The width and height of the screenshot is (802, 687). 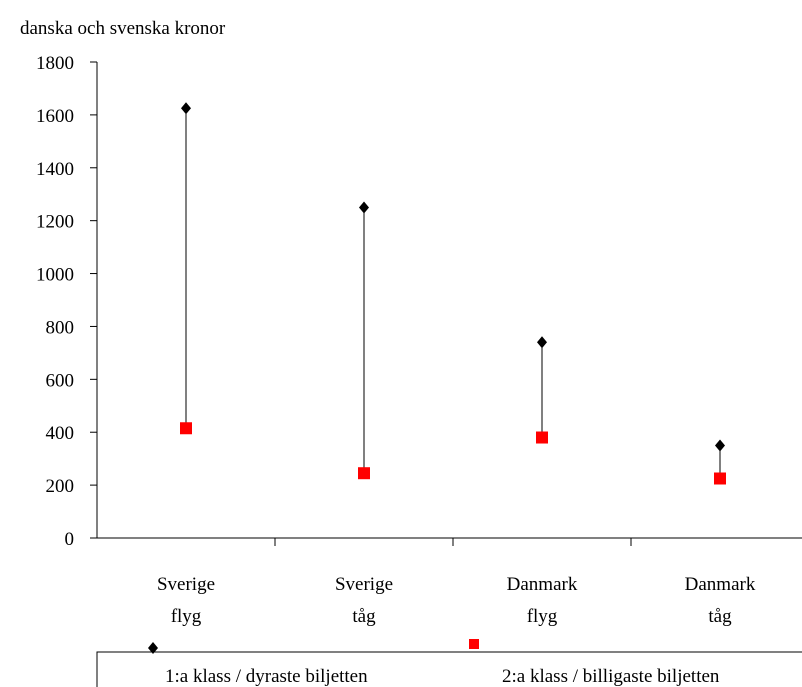 I want to click on y-tick-label: 1800, so click(x=55, y=63).